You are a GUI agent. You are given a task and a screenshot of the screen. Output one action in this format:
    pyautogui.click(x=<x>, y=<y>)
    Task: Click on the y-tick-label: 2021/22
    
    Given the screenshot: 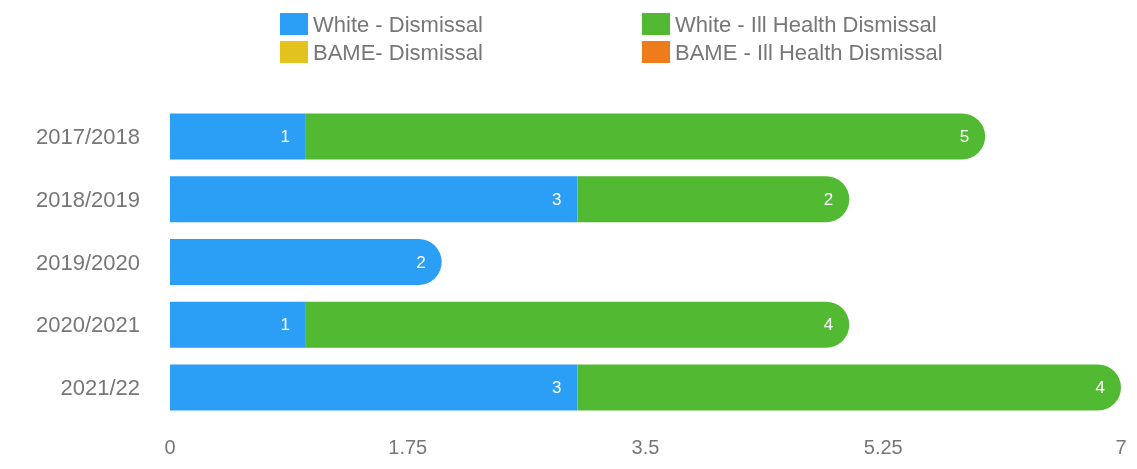 What is the action you would take?
    pyautogui.click(x=100, y=388)
    